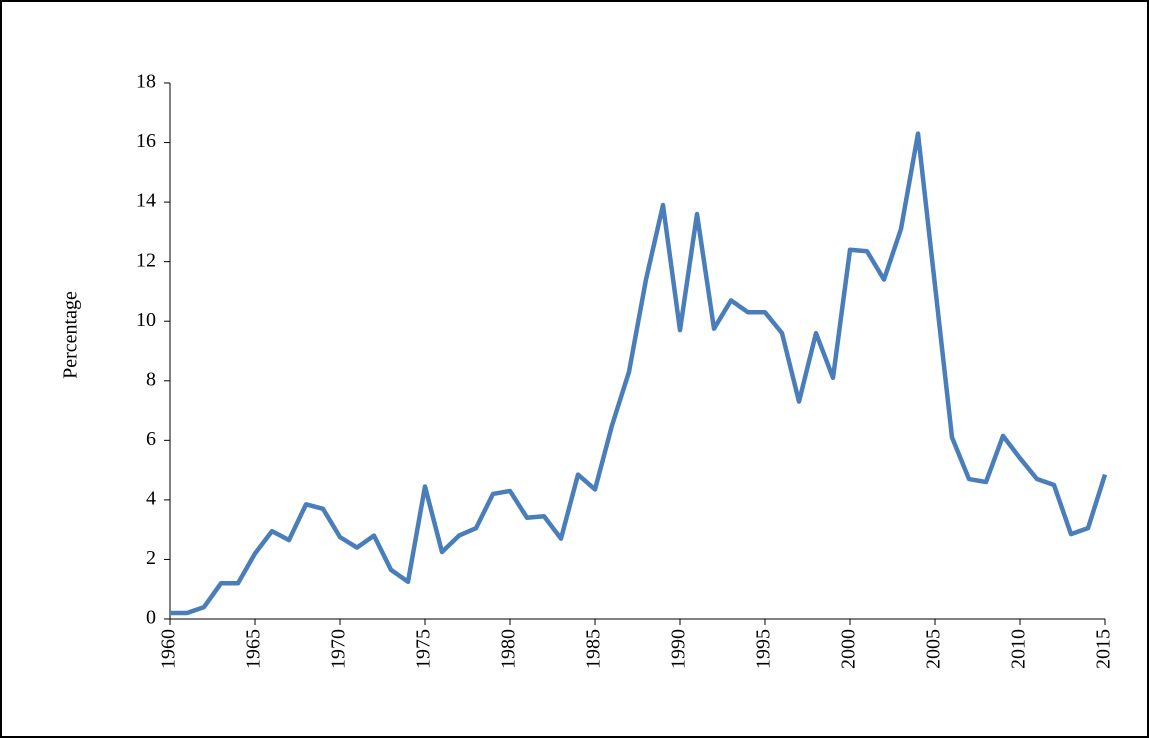  Describe the element at coordinates (71, 335) in the screenshot. I see `y-axis-label: Percentage` at that location.